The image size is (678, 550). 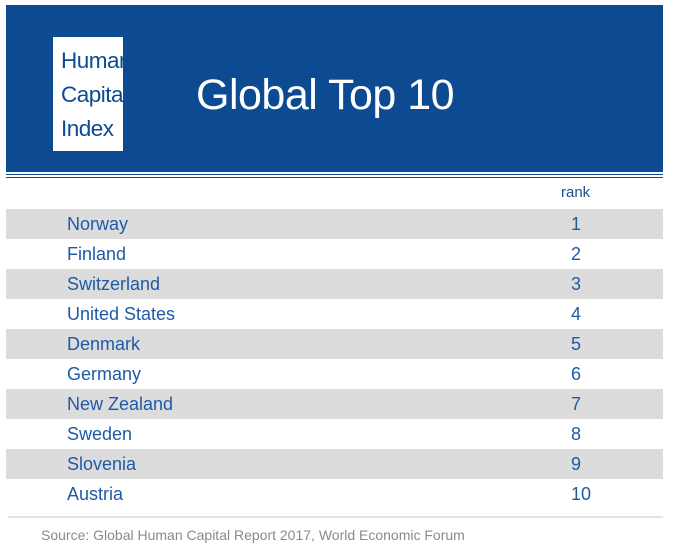 What do you see at coordinates (334, 374) in the screenshot?
I see `table-row: Germany 6` at bounding box center [334, 374].